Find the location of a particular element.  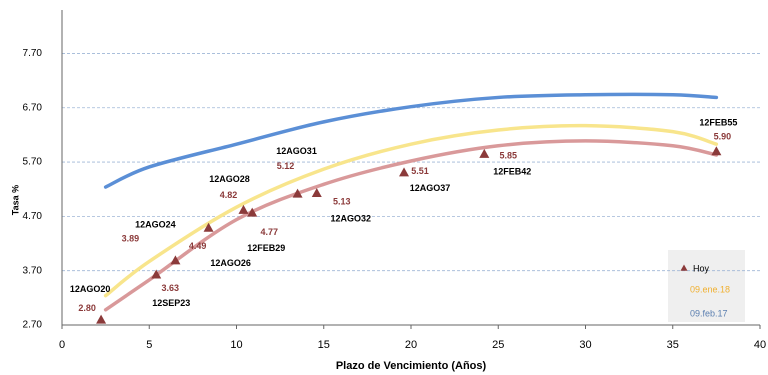

point-value: 5.90 is located at coordinates (723, 137).